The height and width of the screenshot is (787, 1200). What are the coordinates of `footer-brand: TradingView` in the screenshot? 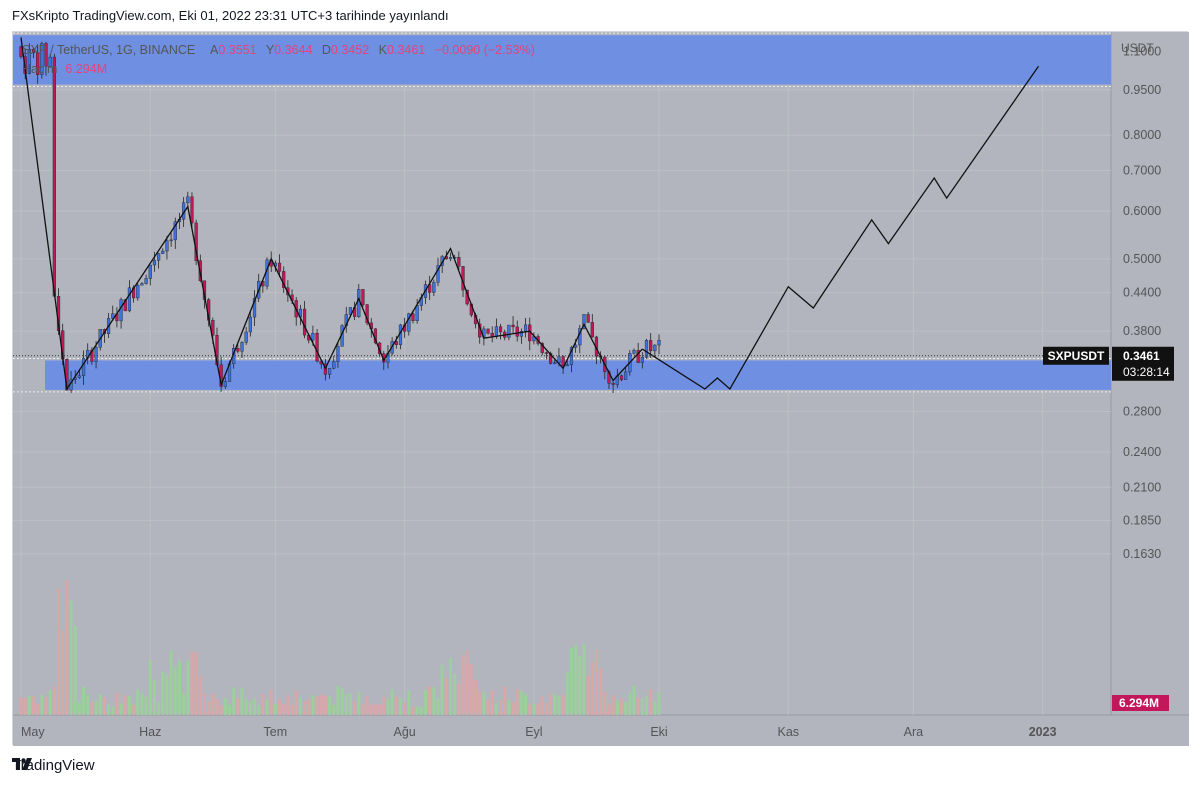 It's located at (53, 765).